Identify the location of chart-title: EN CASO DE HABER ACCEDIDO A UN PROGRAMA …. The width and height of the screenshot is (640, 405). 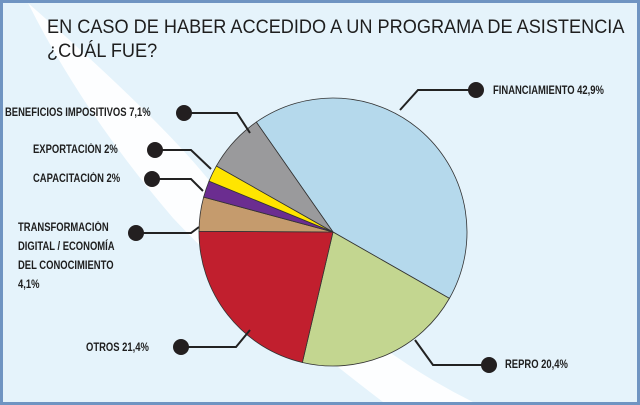
(335, 39).